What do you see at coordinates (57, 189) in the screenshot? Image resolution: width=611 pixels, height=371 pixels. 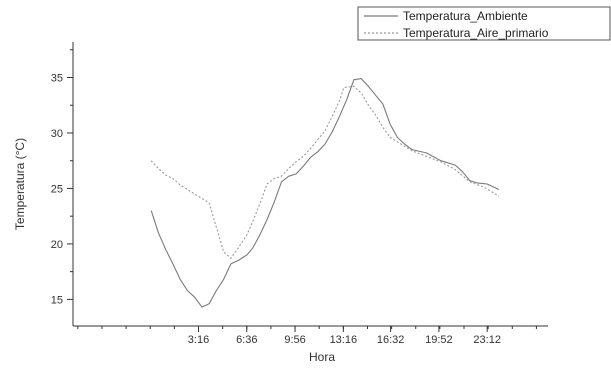 I see `y-tick-label: 25` at bounding box center [57, 189].